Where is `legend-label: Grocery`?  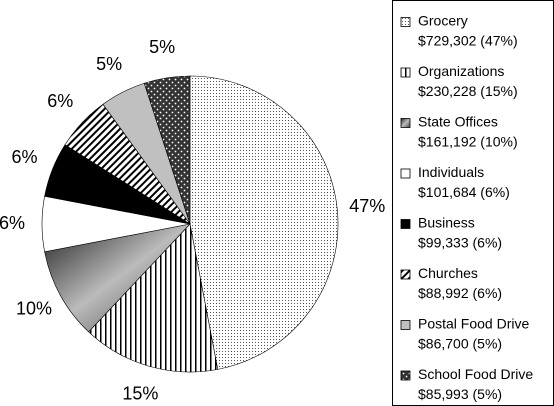 legend-label: Grocery is located at coordinates (443, 21).